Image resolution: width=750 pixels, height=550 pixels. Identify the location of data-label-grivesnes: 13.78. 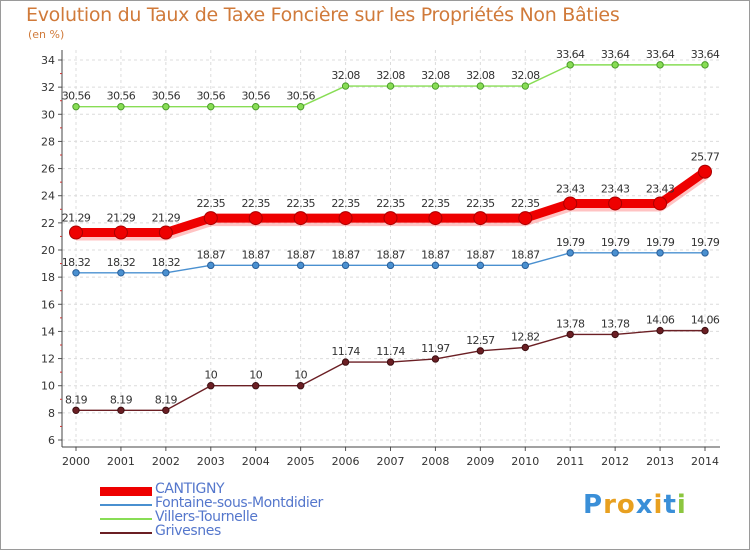
(570, 323).